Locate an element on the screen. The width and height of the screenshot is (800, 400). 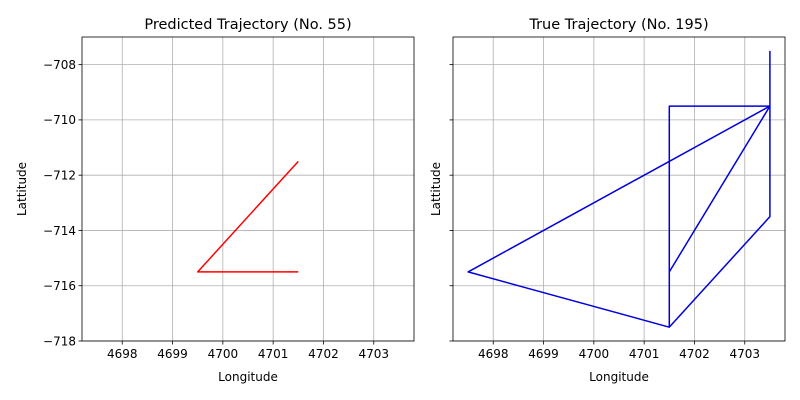
true-x-tick-label: 4702 is located at coordinates (694, 354).